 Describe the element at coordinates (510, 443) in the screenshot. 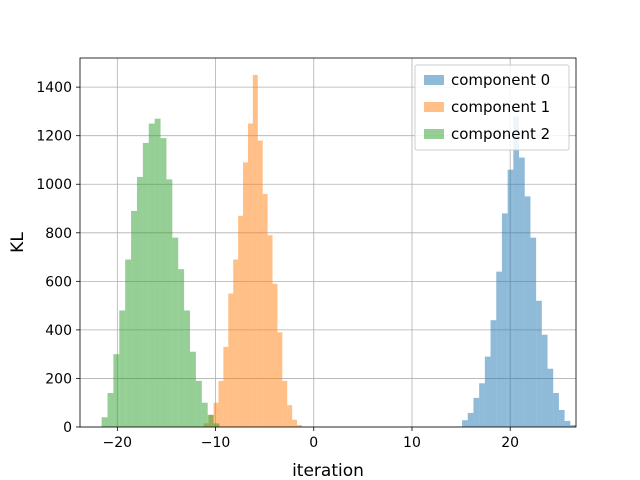

I see `x-tick-label: 20` at that location.